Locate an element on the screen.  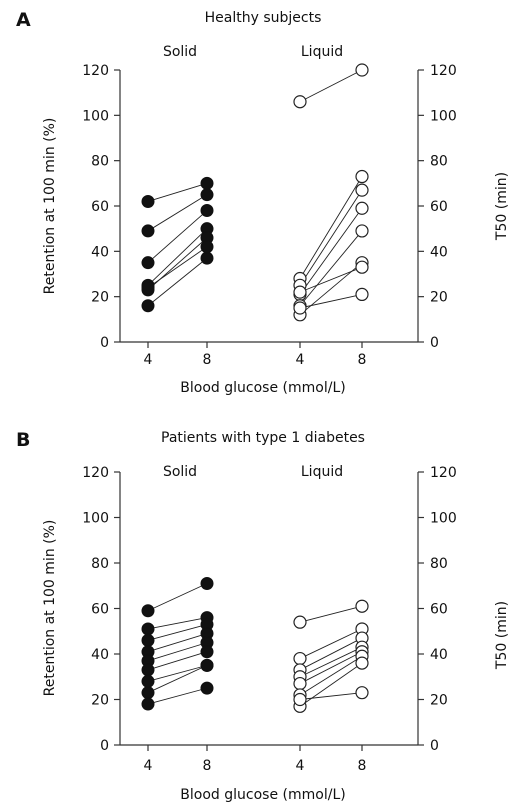
panel-b-right-axis-title: T50 (min) is located at coordinates (502, 635).